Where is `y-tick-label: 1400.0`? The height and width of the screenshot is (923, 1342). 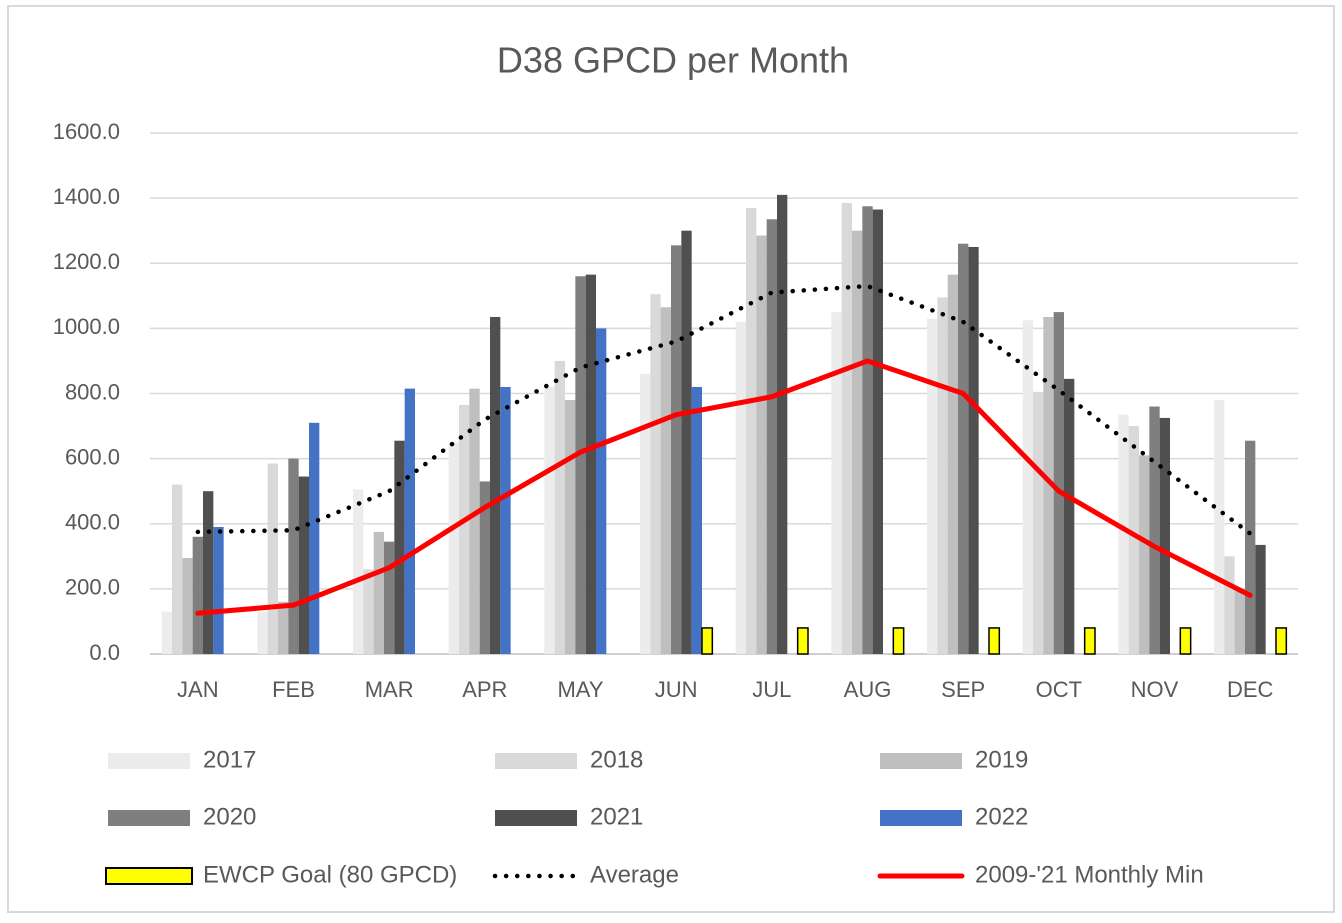 y-tick-label: 1400.0 is located at coordinates (86, 196).